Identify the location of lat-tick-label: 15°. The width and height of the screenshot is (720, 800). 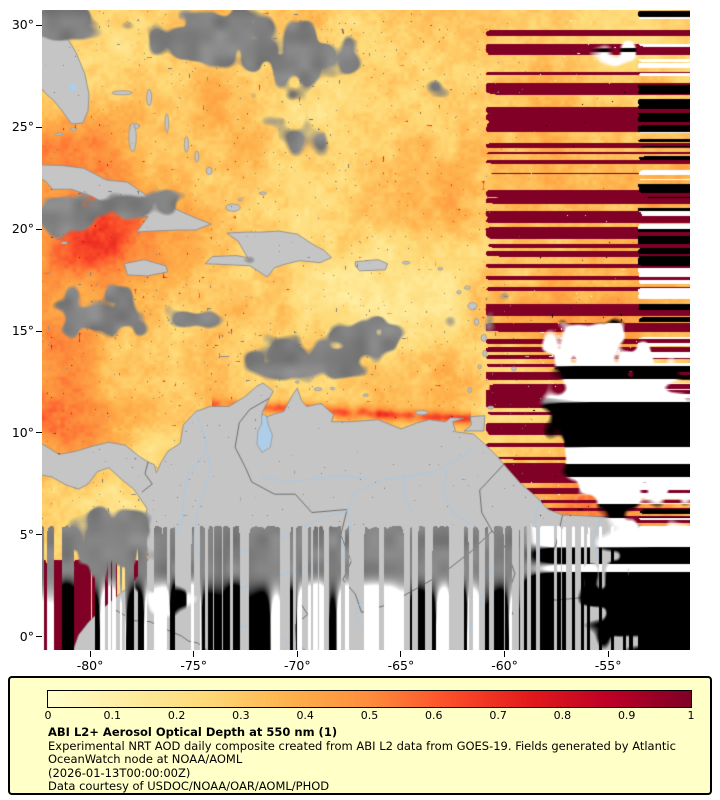
(22, 331).